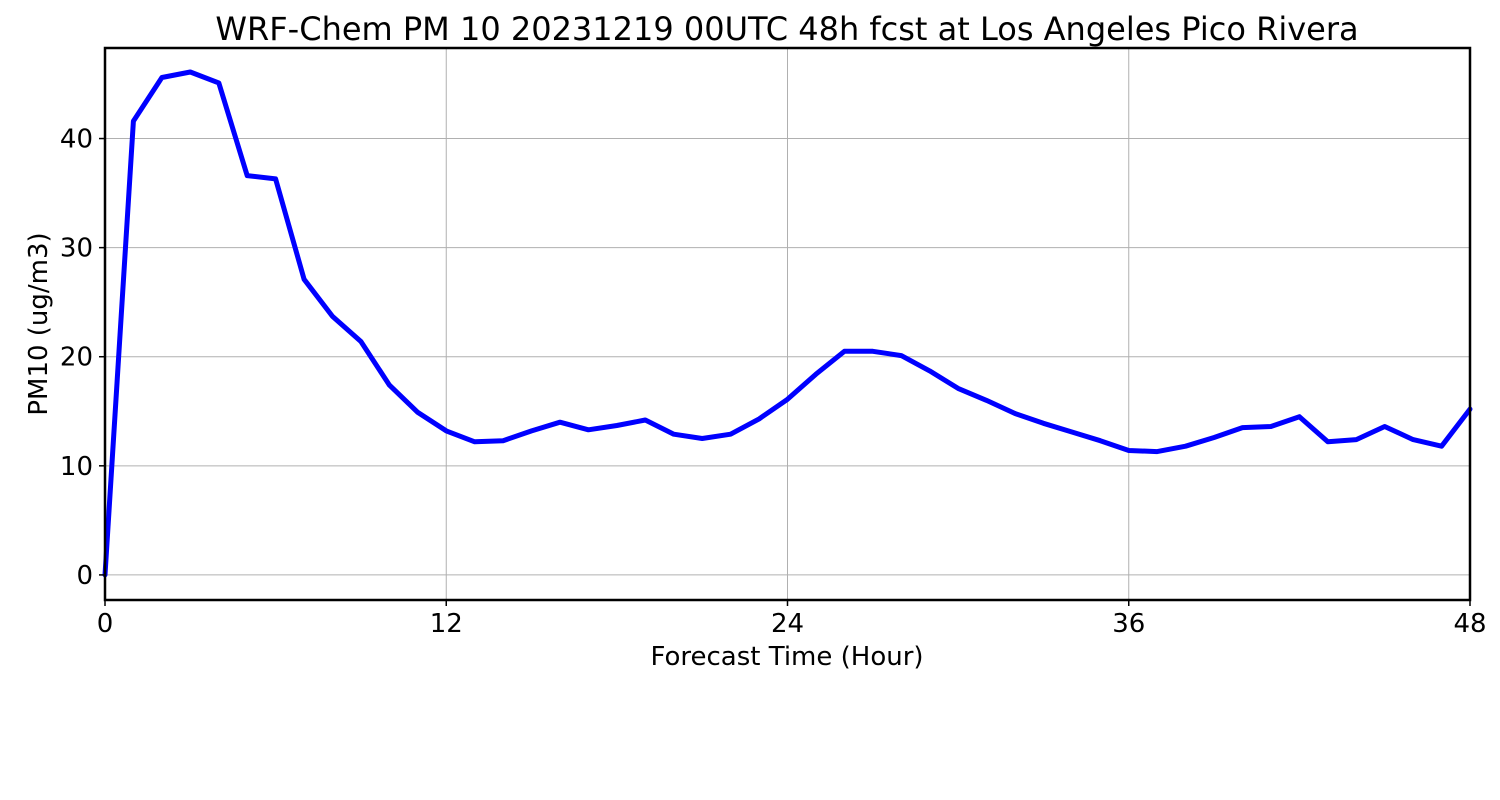 The image size is (1500, 800). What do you see at coordinates (1469, 624) in the screenshot?
I see `x-tick-label: 48` at bounding box center [1469, 624].